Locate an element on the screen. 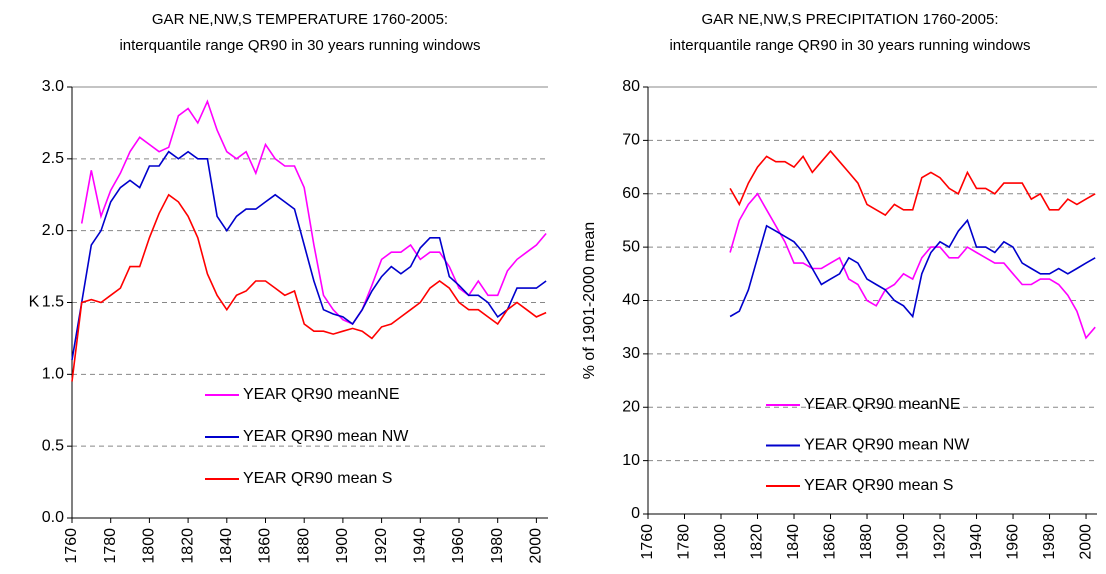 The width and height of the screenshot is (1106, 574). y-tick-label: 2.5 is located at coordinates (53, 158).